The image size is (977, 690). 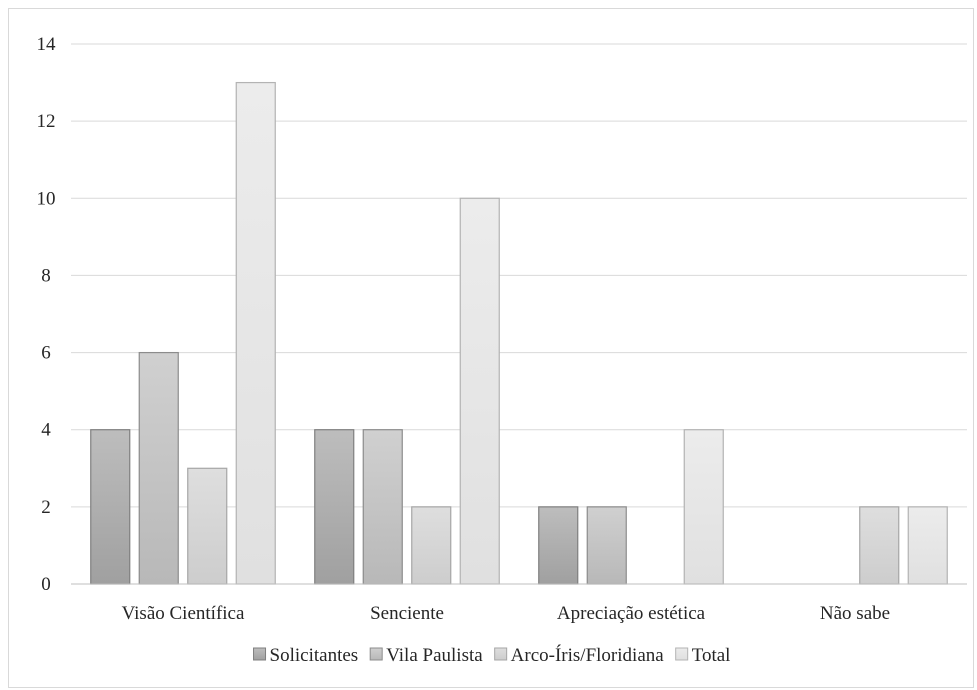 What do you see at coordinates (46, 353) in the screenshot?
I see `y-tick-label: 6` at bounding box center [46, 353].